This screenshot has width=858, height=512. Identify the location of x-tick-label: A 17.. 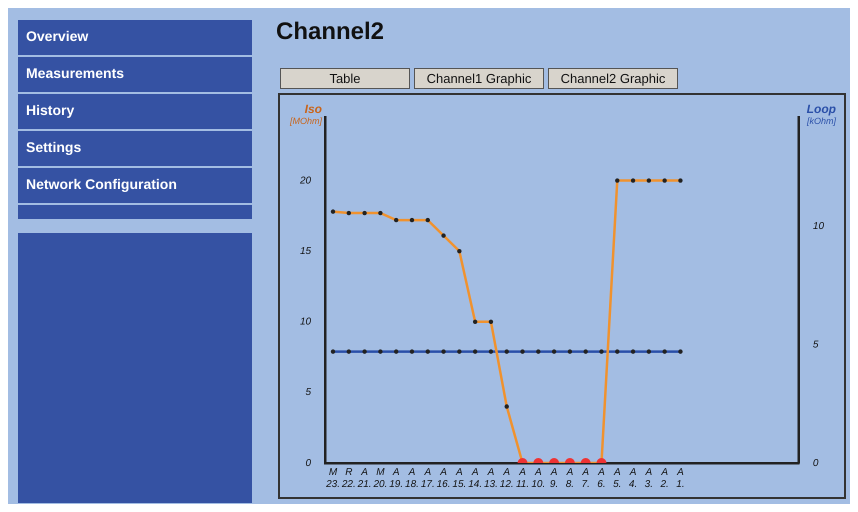
(427, 478).